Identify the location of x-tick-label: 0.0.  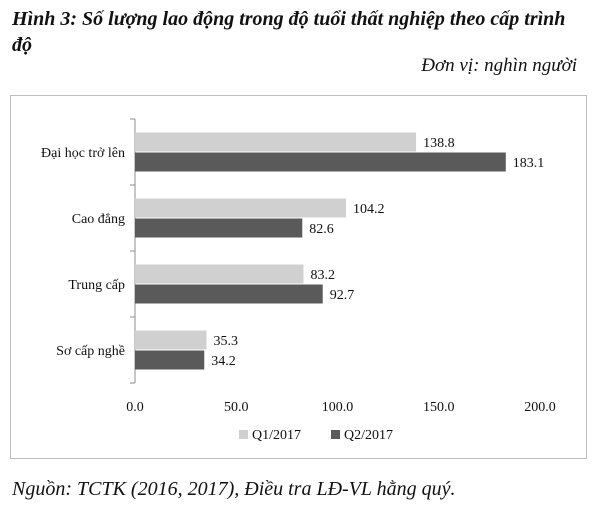
(135, 407).